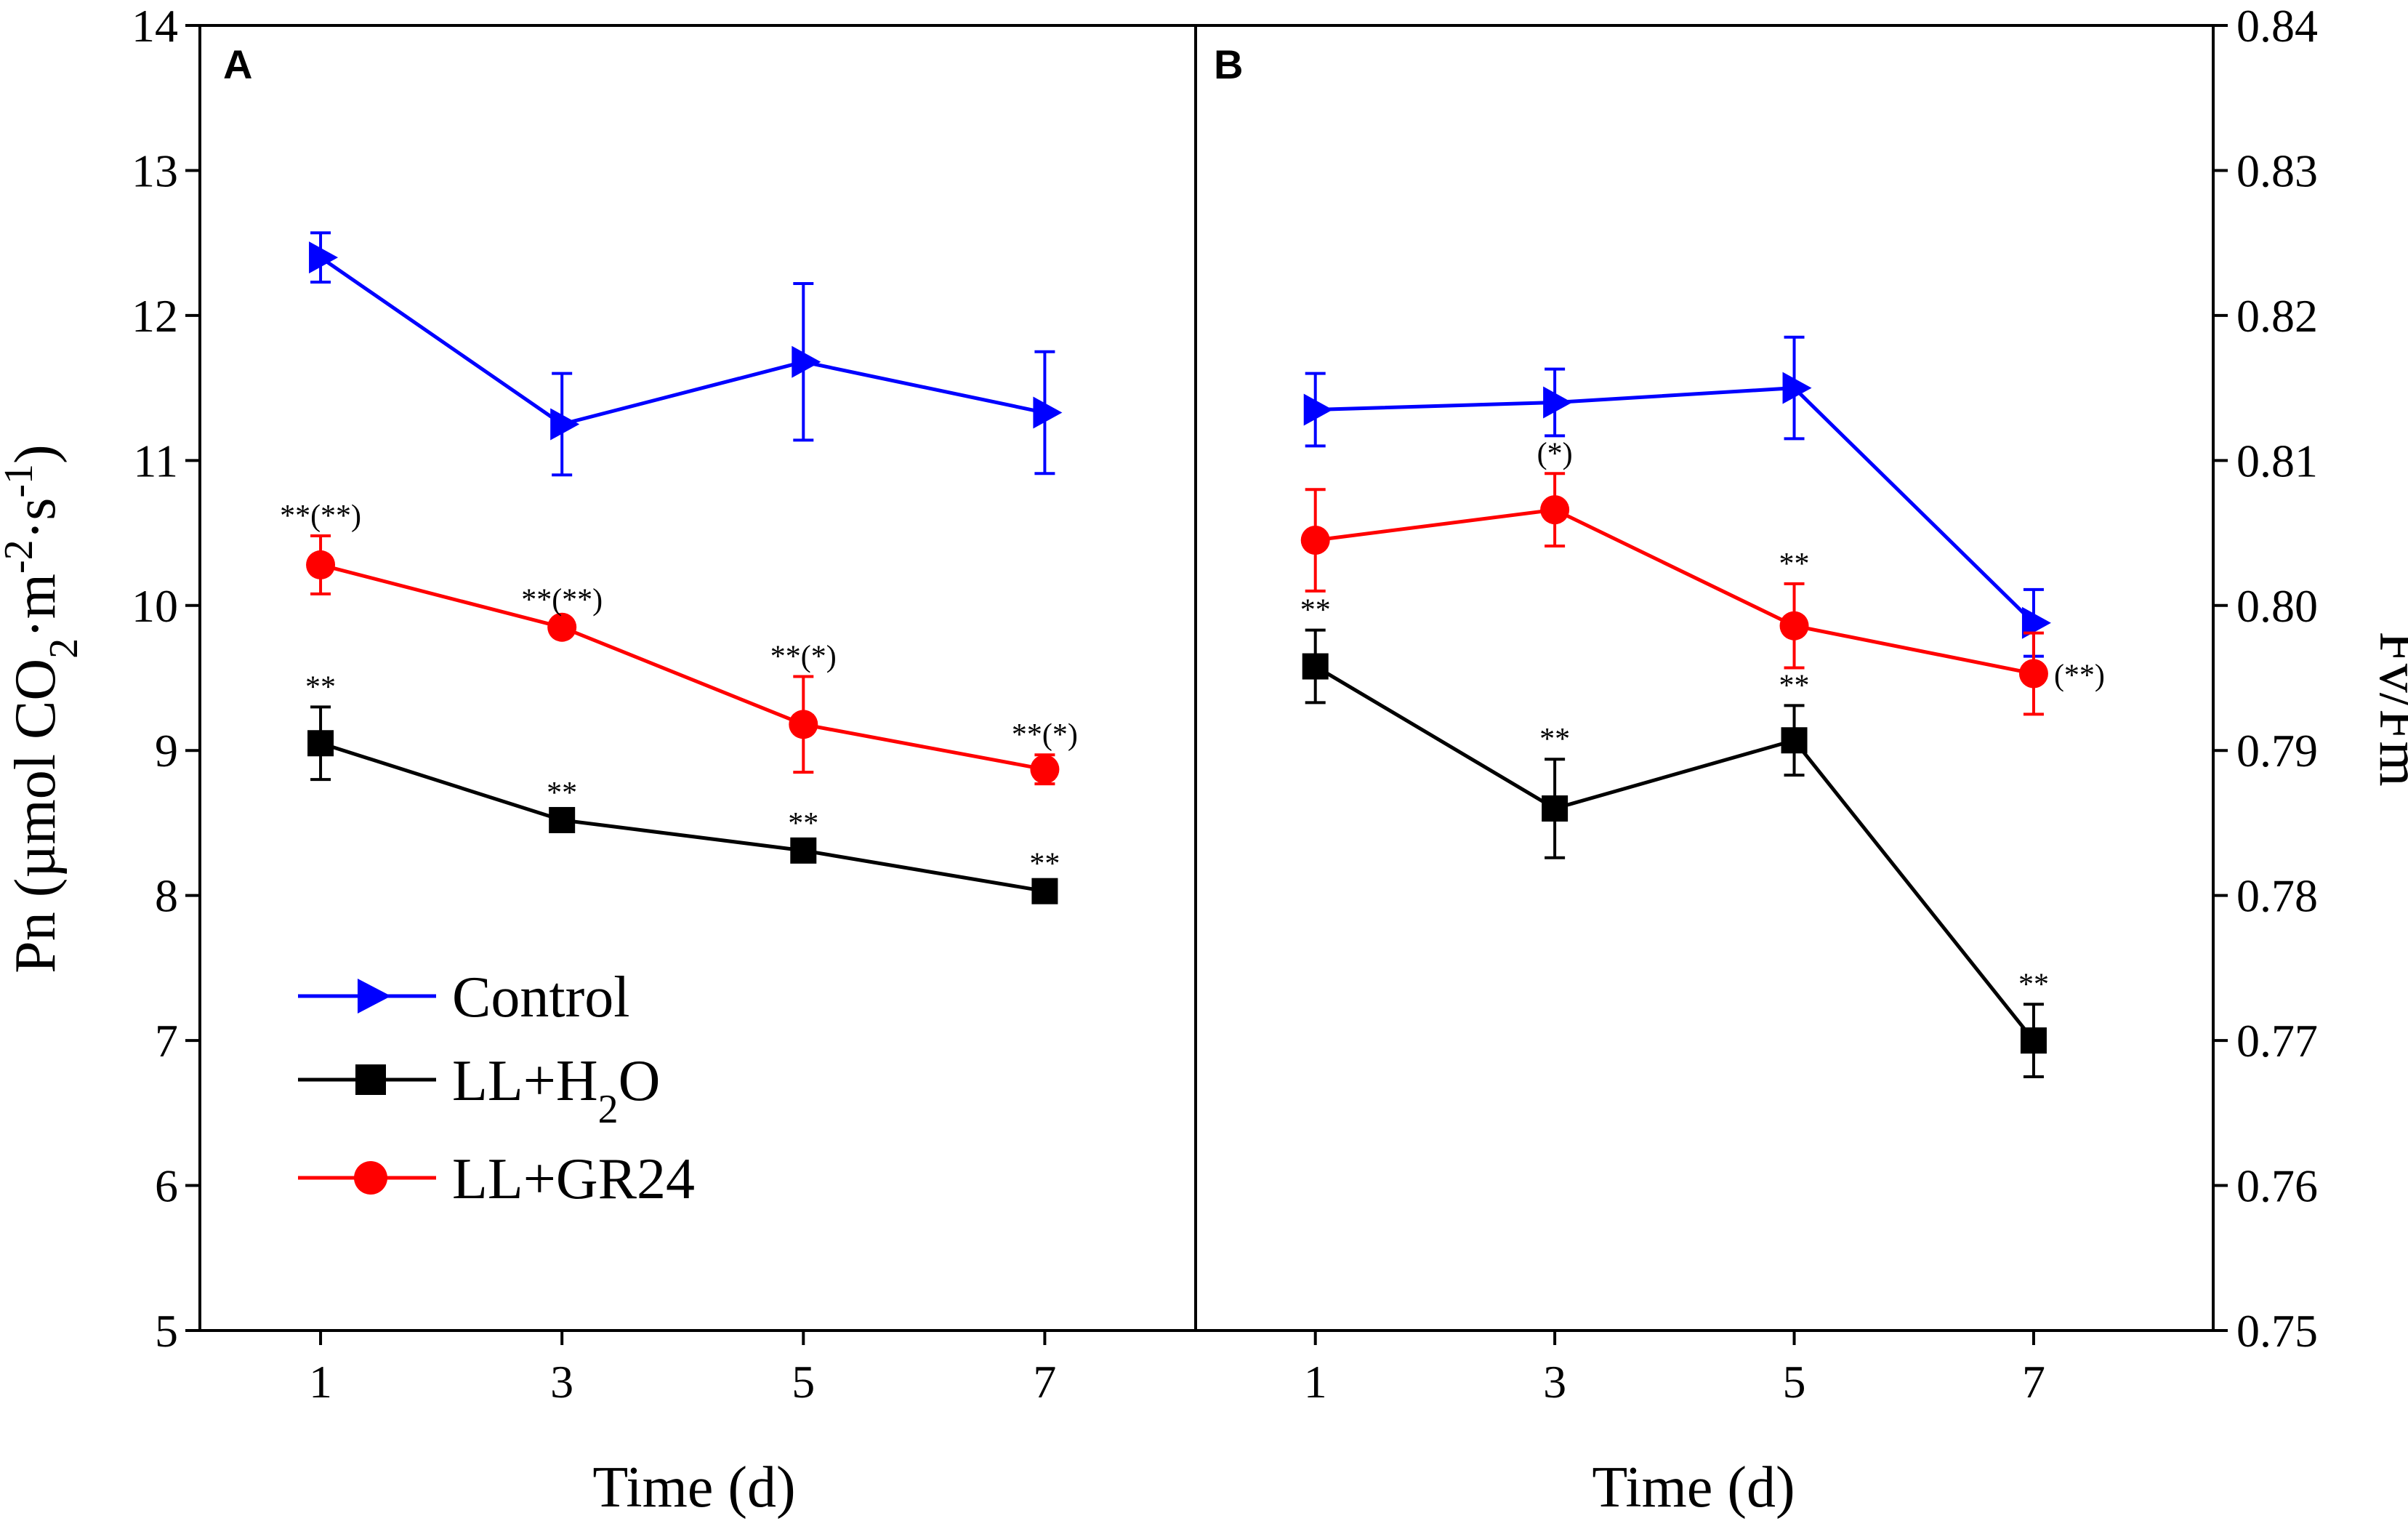 The height and width of the screenshot is (1521, 2408). I want to click on sig-label-b-ll-gr24-2: **, so click(1794, 564).